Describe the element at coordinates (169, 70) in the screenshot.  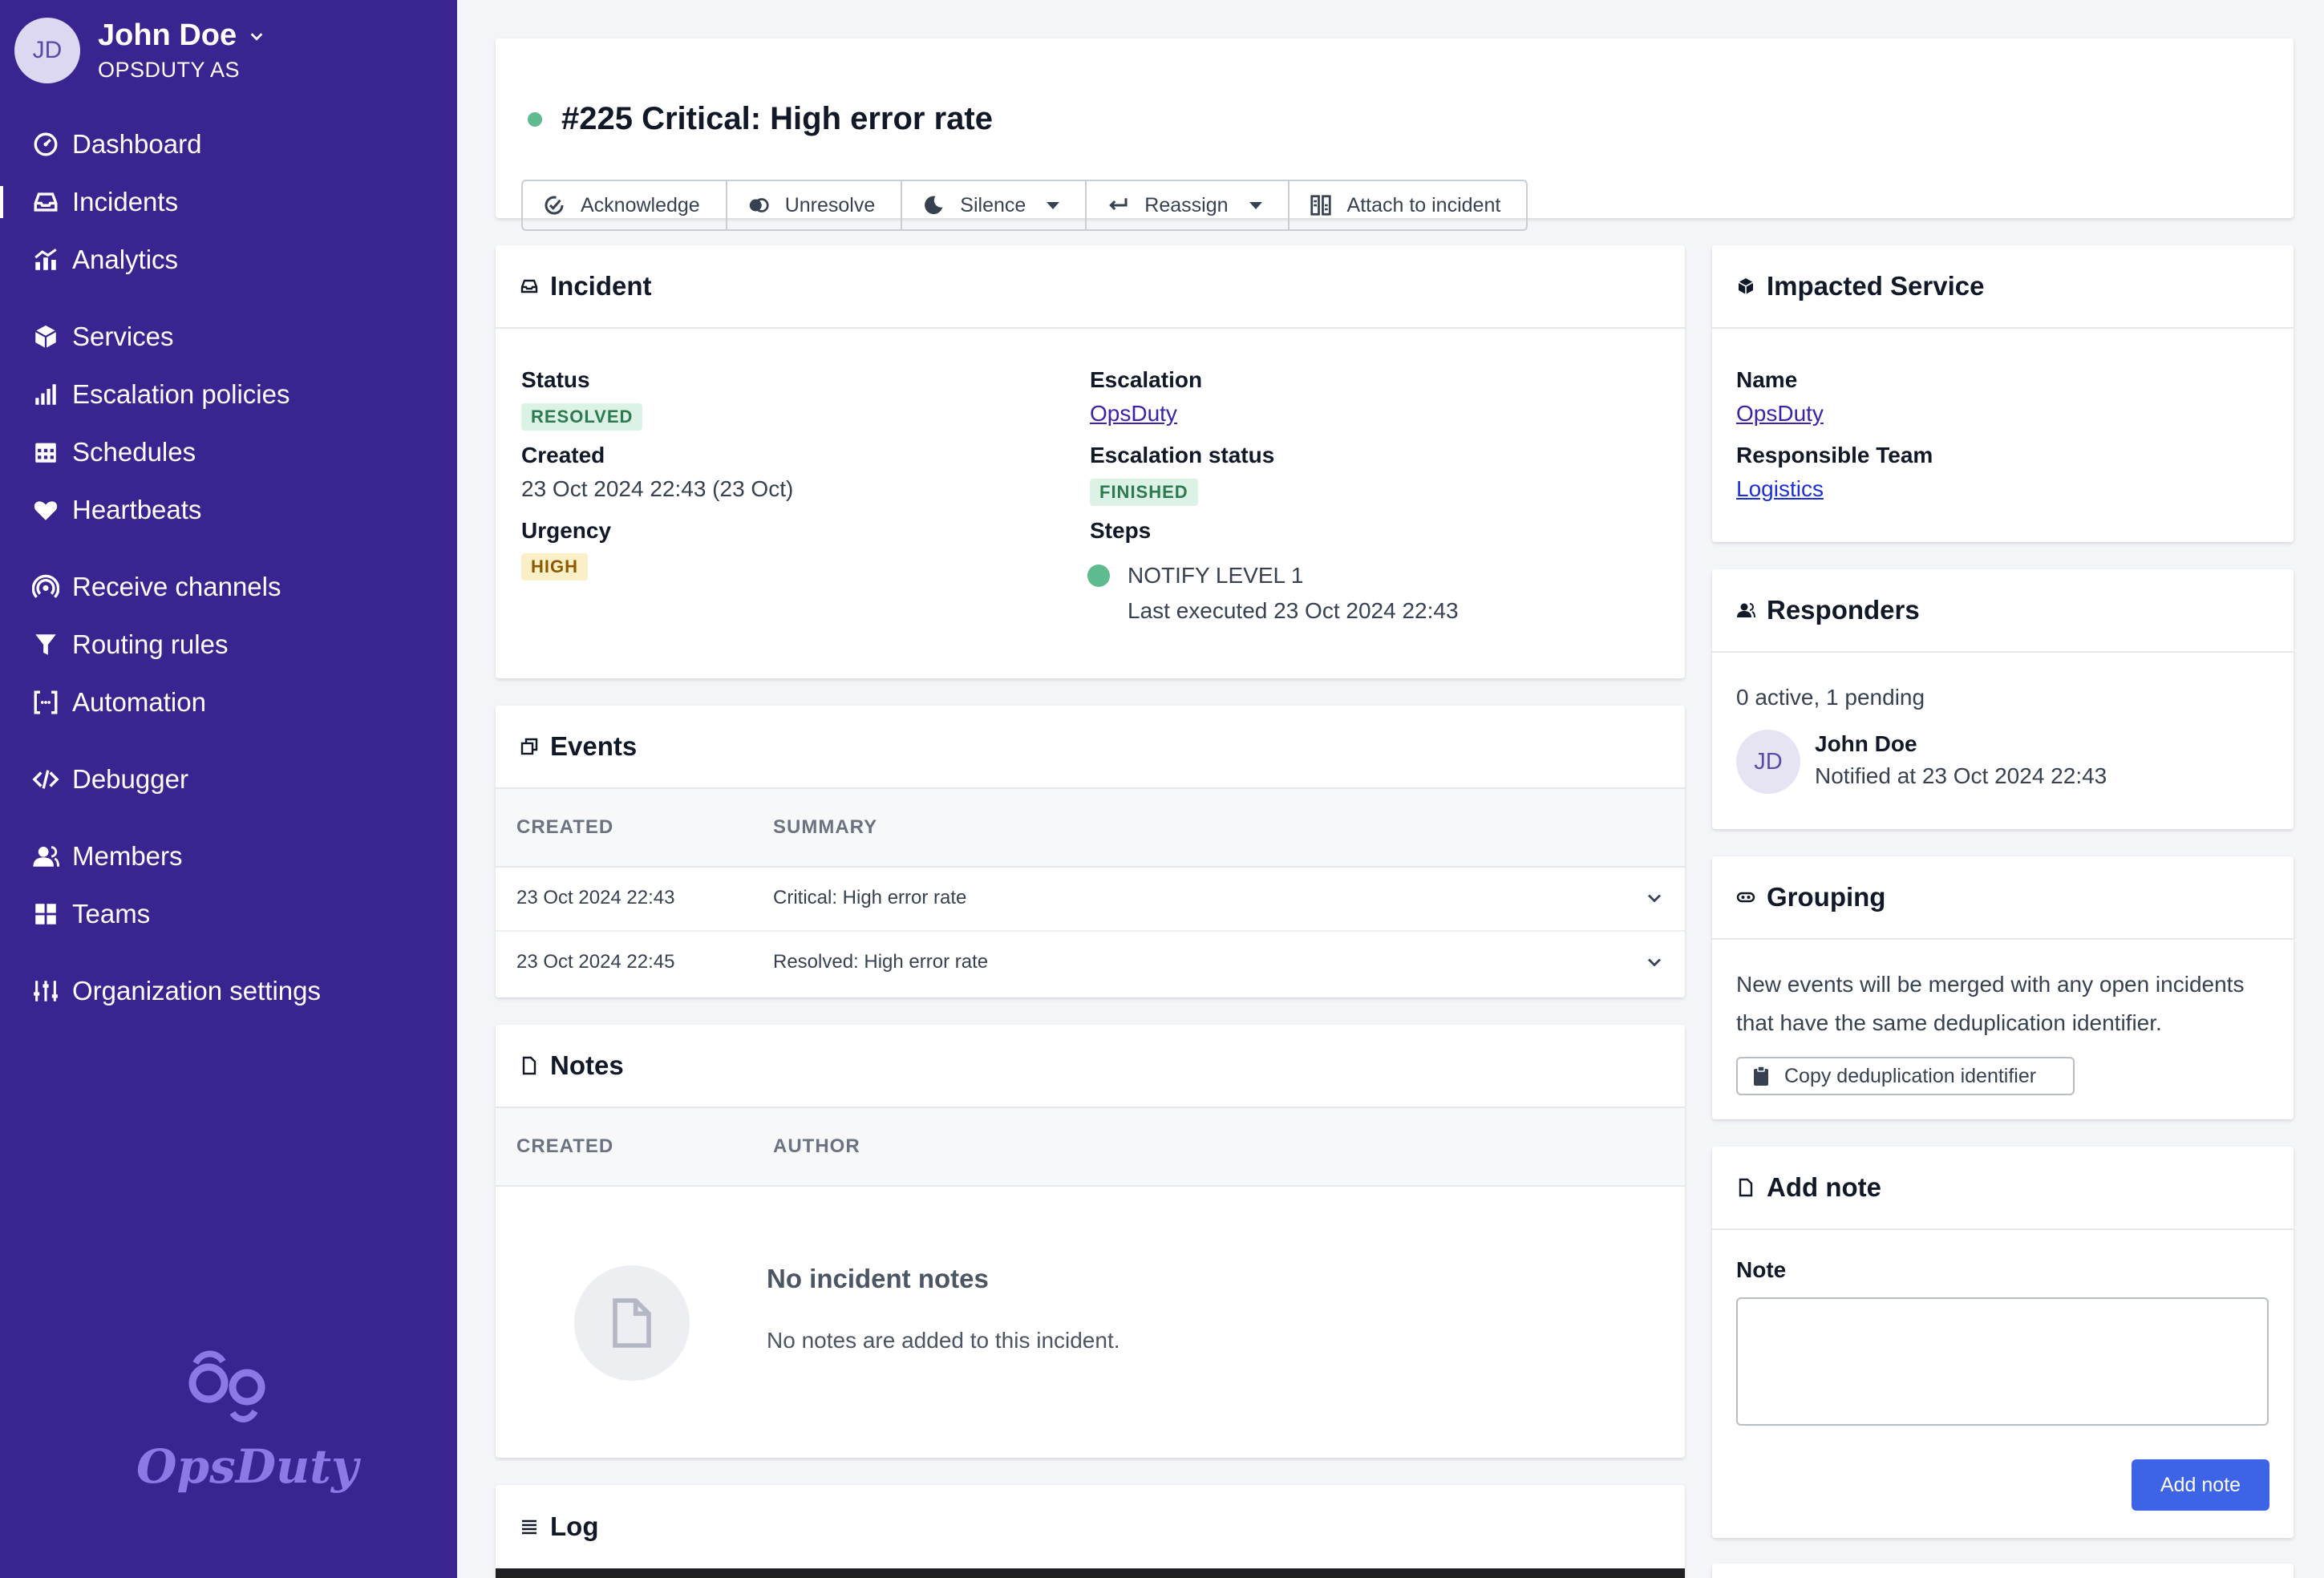
I see `organization-name: OPSDUTY AS` at that location.